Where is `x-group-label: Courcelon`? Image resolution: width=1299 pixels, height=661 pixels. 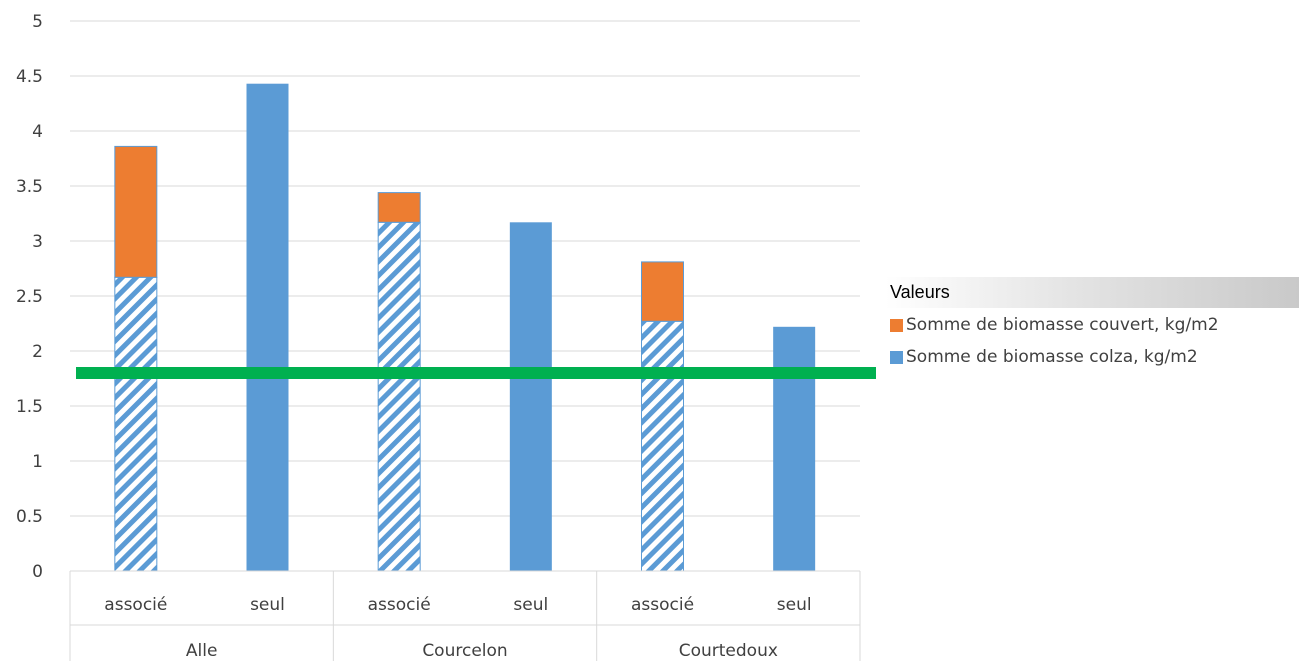
x-group-label: Courcelon is located at coordinates (464, 651).